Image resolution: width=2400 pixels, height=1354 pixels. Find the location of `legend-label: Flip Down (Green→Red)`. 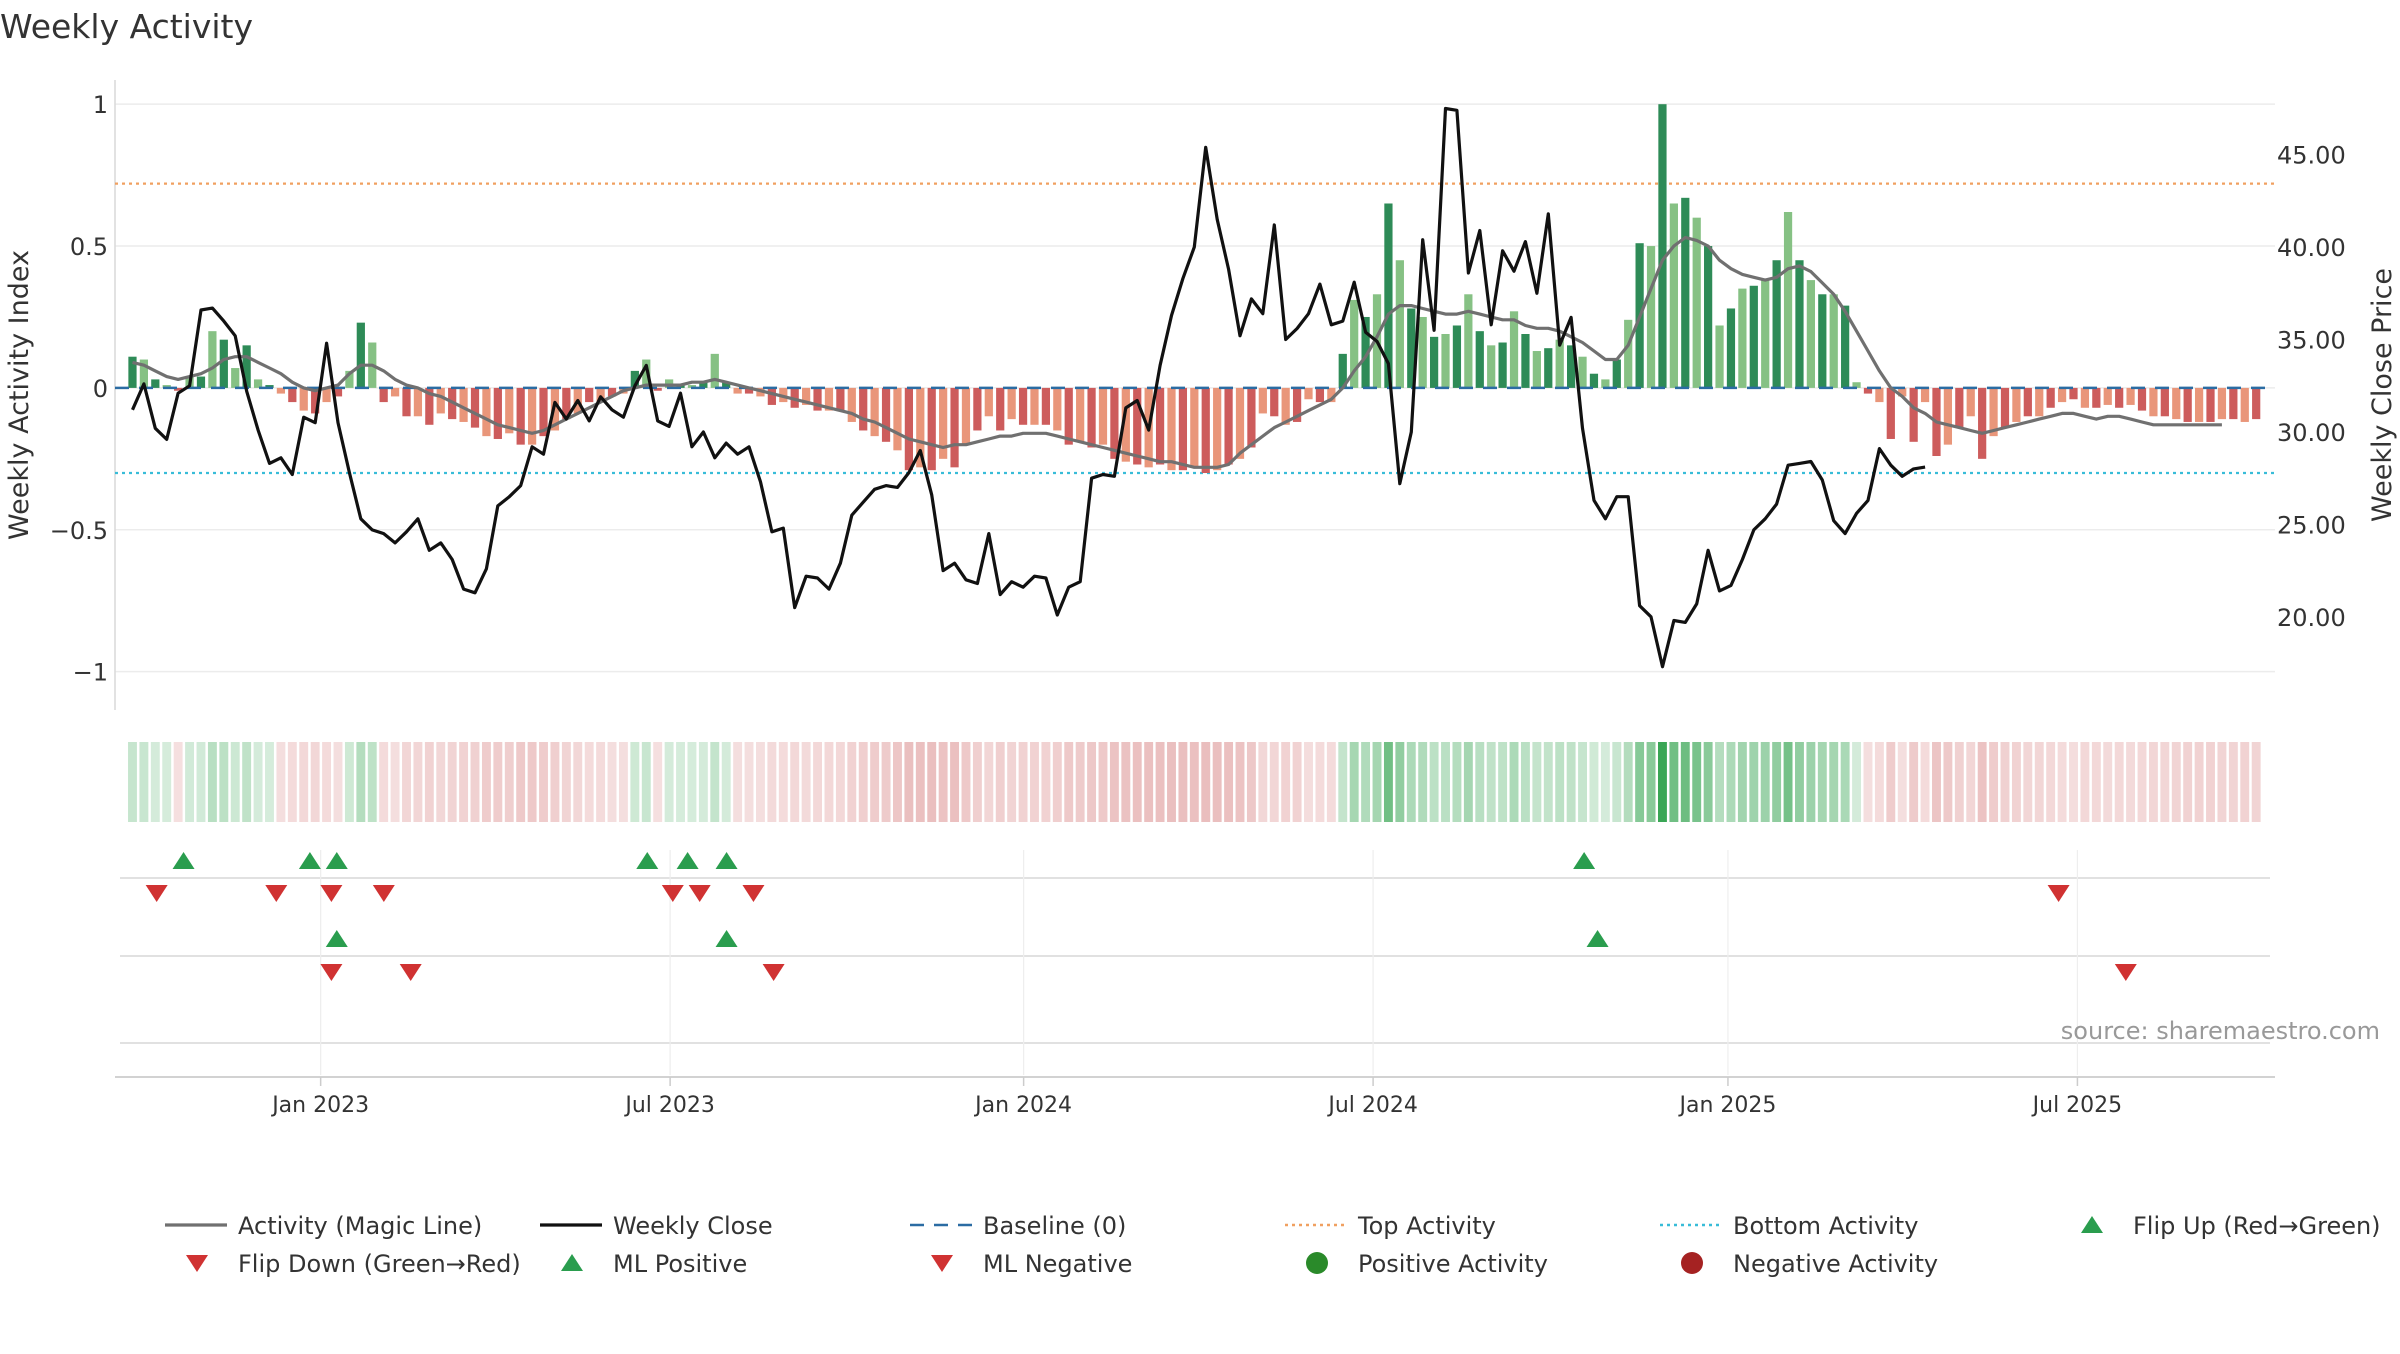

legend-label: Flip Down (Green→Red) is located at coordinates (379, 1264).